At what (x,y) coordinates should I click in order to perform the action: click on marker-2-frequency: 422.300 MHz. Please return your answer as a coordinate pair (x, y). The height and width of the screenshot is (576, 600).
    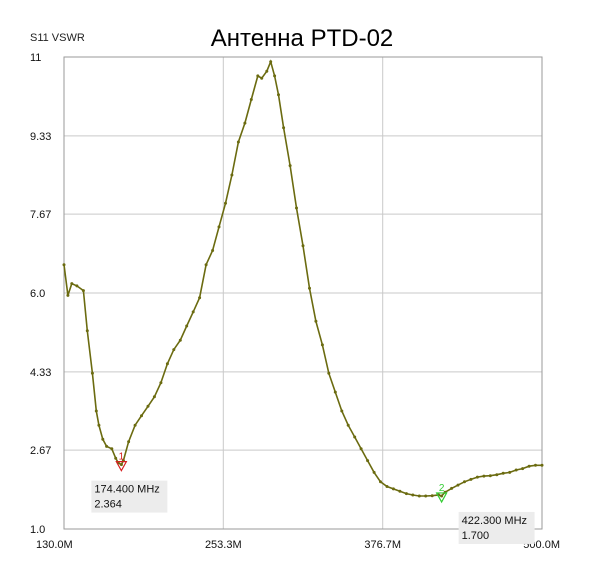
    Looking at the image, I should click on (494, 521).